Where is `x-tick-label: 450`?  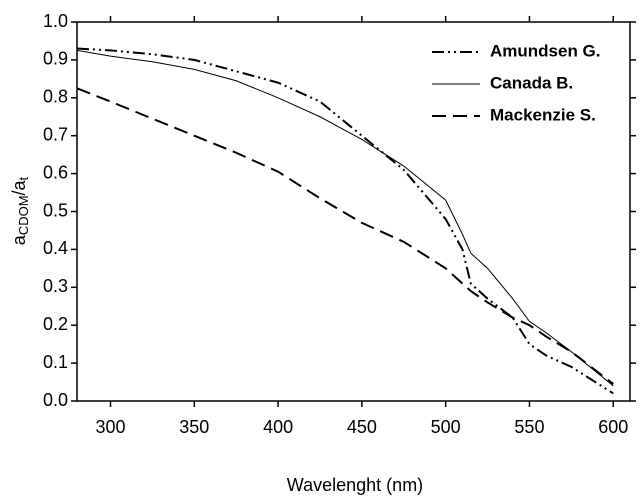 x-tick-label: 450 is located at coordinates (362, 427).